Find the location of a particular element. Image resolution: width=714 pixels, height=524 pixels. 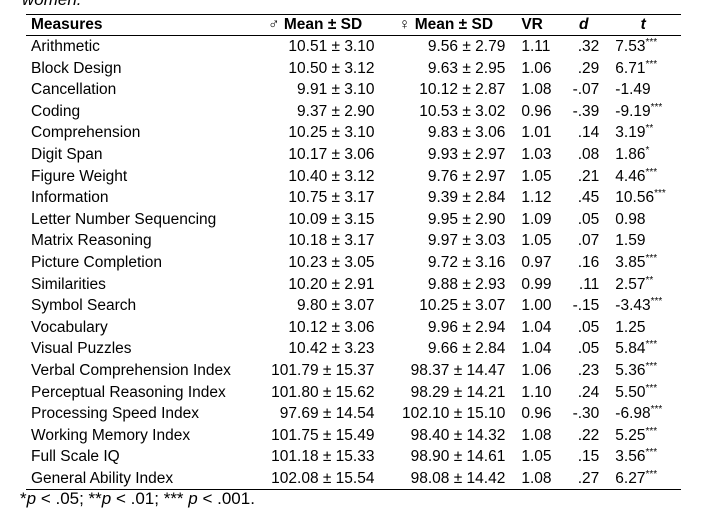

d-cell: .11 is located at coordinates (589, 284).